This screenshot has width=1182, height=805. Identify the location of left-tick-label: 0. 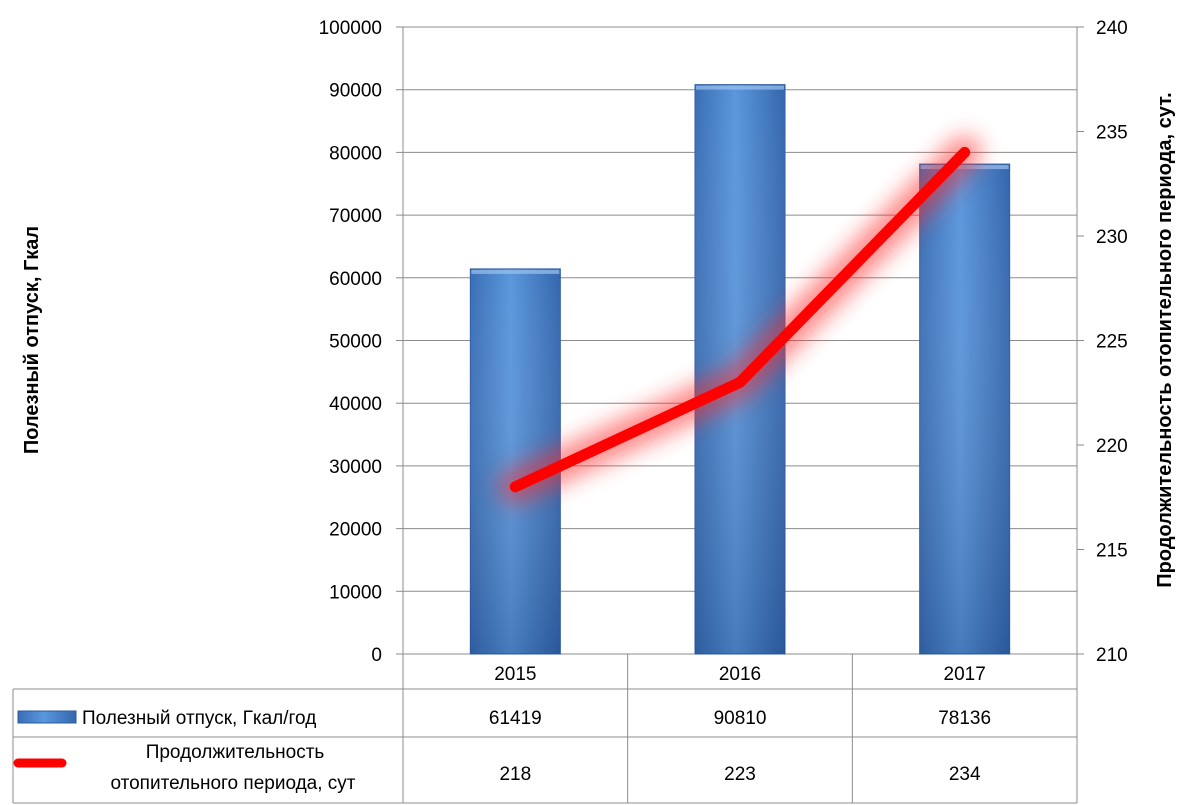
(376, 655).